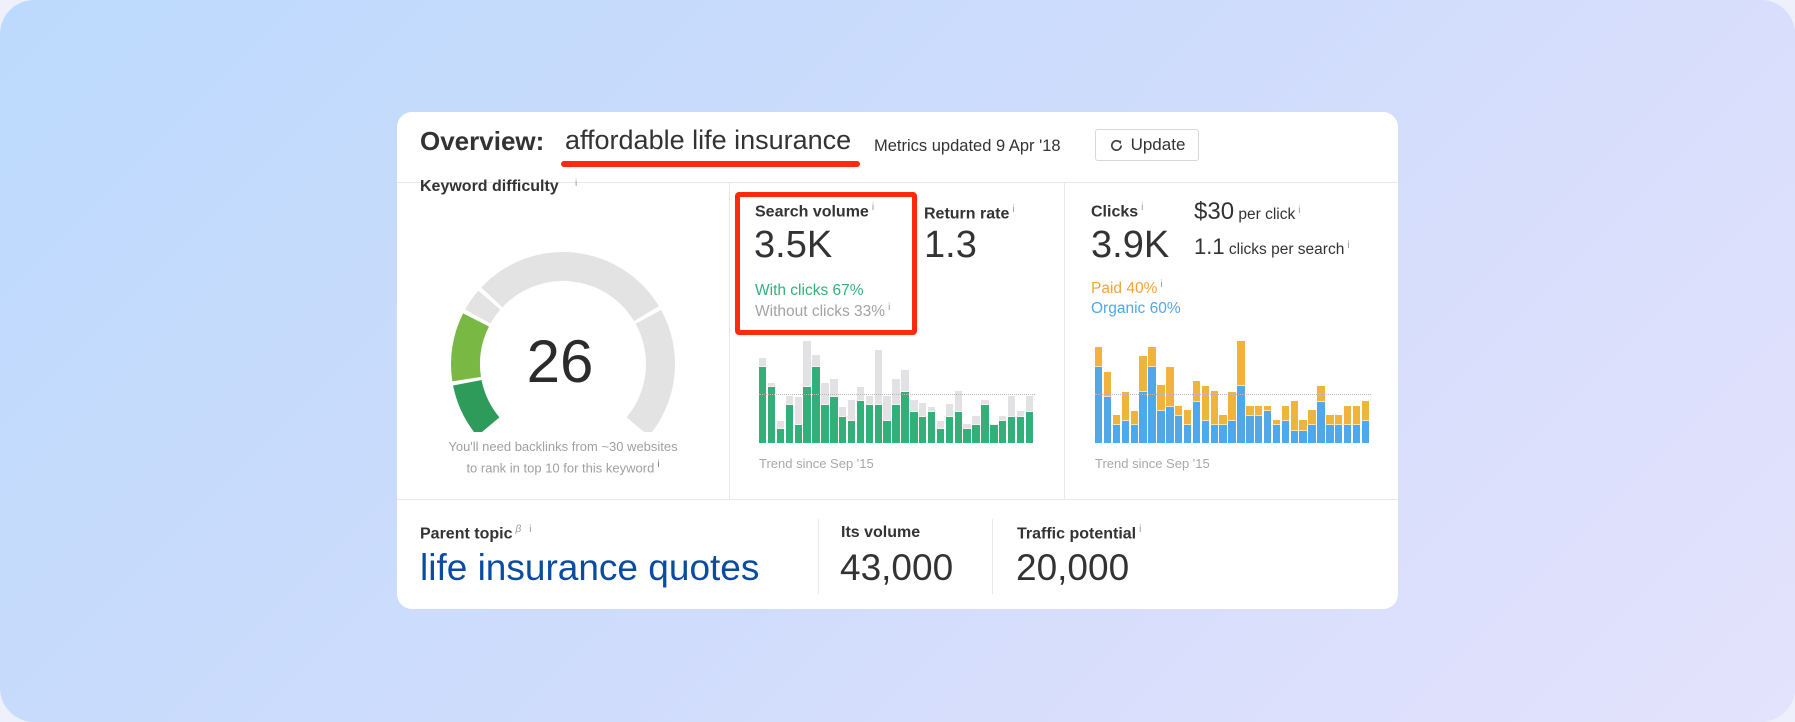 The height and width of the screenshot is (722, 1795). I want to click on with-clicks-text: With clicks 67%, so click(809, 290).